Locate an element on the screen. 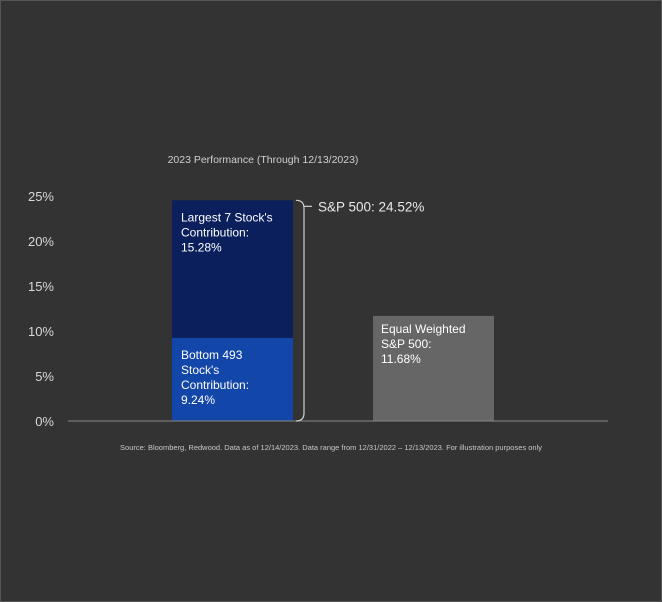  stacked-bar-segment-1-label: Largest 7 Stock's is located at coordinates (227, 217).